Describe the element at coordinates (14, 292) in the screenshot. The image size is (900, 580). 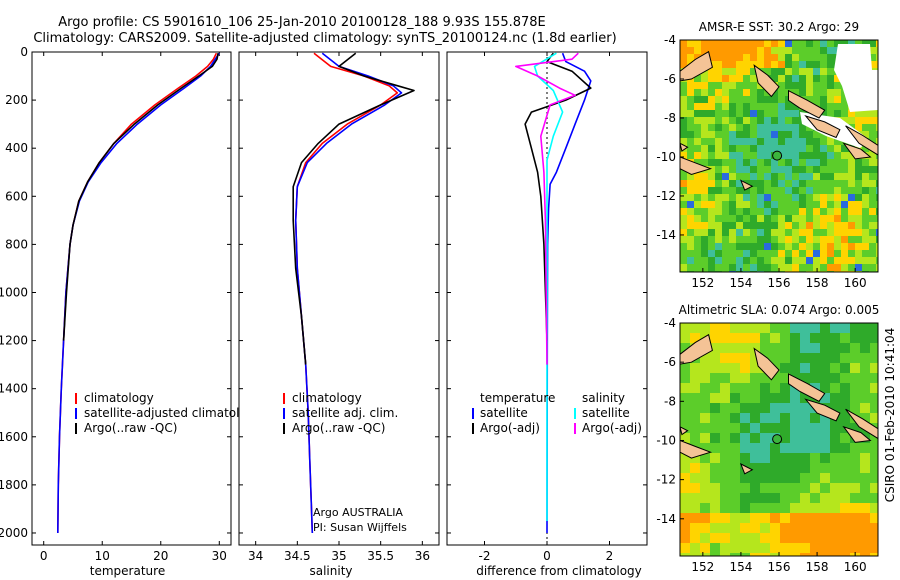
I see `y-tick-label: 1000` at that location.